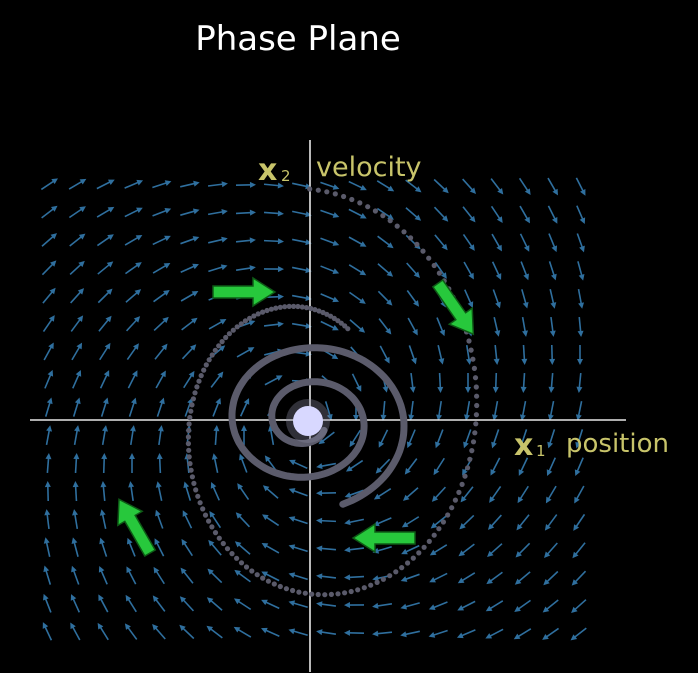 Image resolution: width=698 pixels, height=673 pixels. Describe the element at coordinates (308, 421) in the screenshot. I see `stable-focus-point-icon` at that location.